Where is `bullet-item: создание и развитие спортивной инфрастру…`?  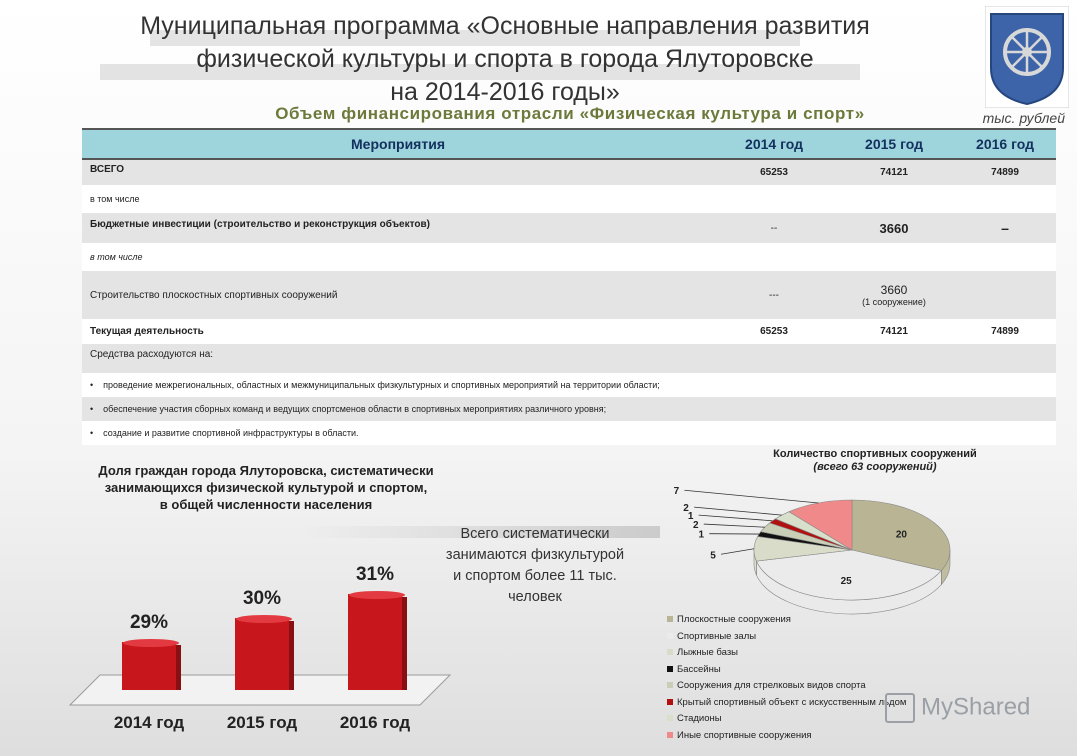
bullet-item: создание и развитие спортивной инфрастру… is located at coordinates (224, 433).